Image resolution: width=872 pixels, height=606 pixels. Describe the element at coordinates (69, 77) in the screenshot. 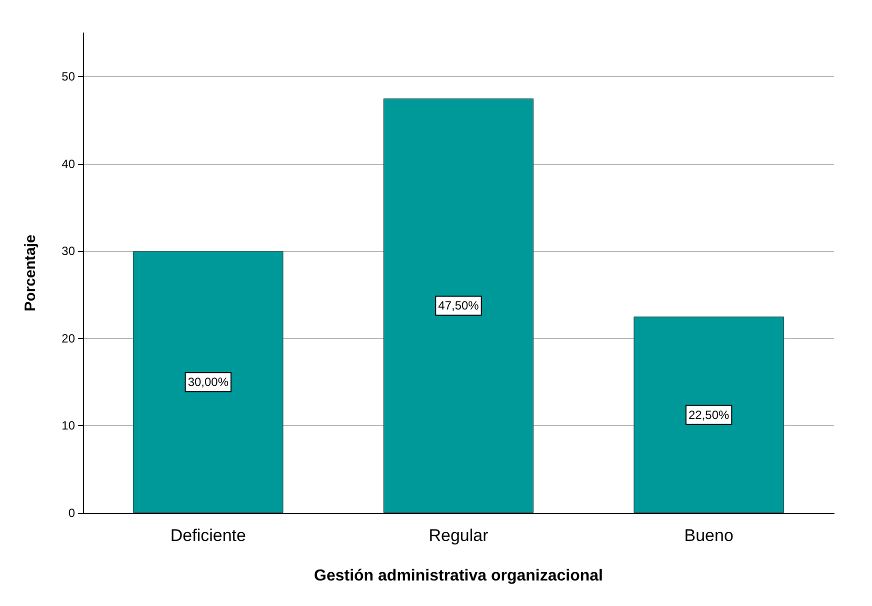

I see `y-tick-label: 50` at that location.